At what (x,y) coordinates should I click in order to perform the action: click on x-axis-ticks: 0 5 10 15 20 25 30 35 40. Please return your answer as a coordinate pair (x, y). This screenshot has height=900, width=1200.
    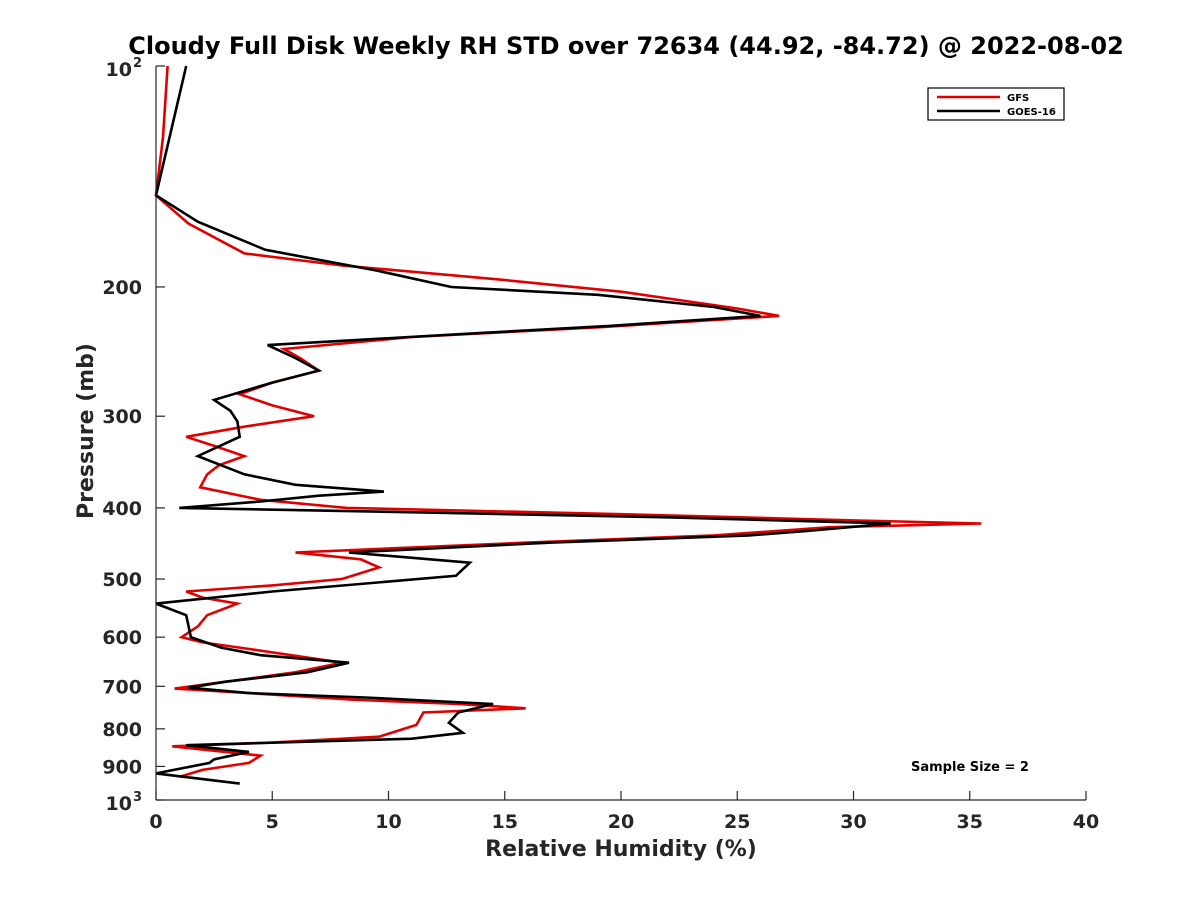
    Looking at the image, I should click on (624, 812).